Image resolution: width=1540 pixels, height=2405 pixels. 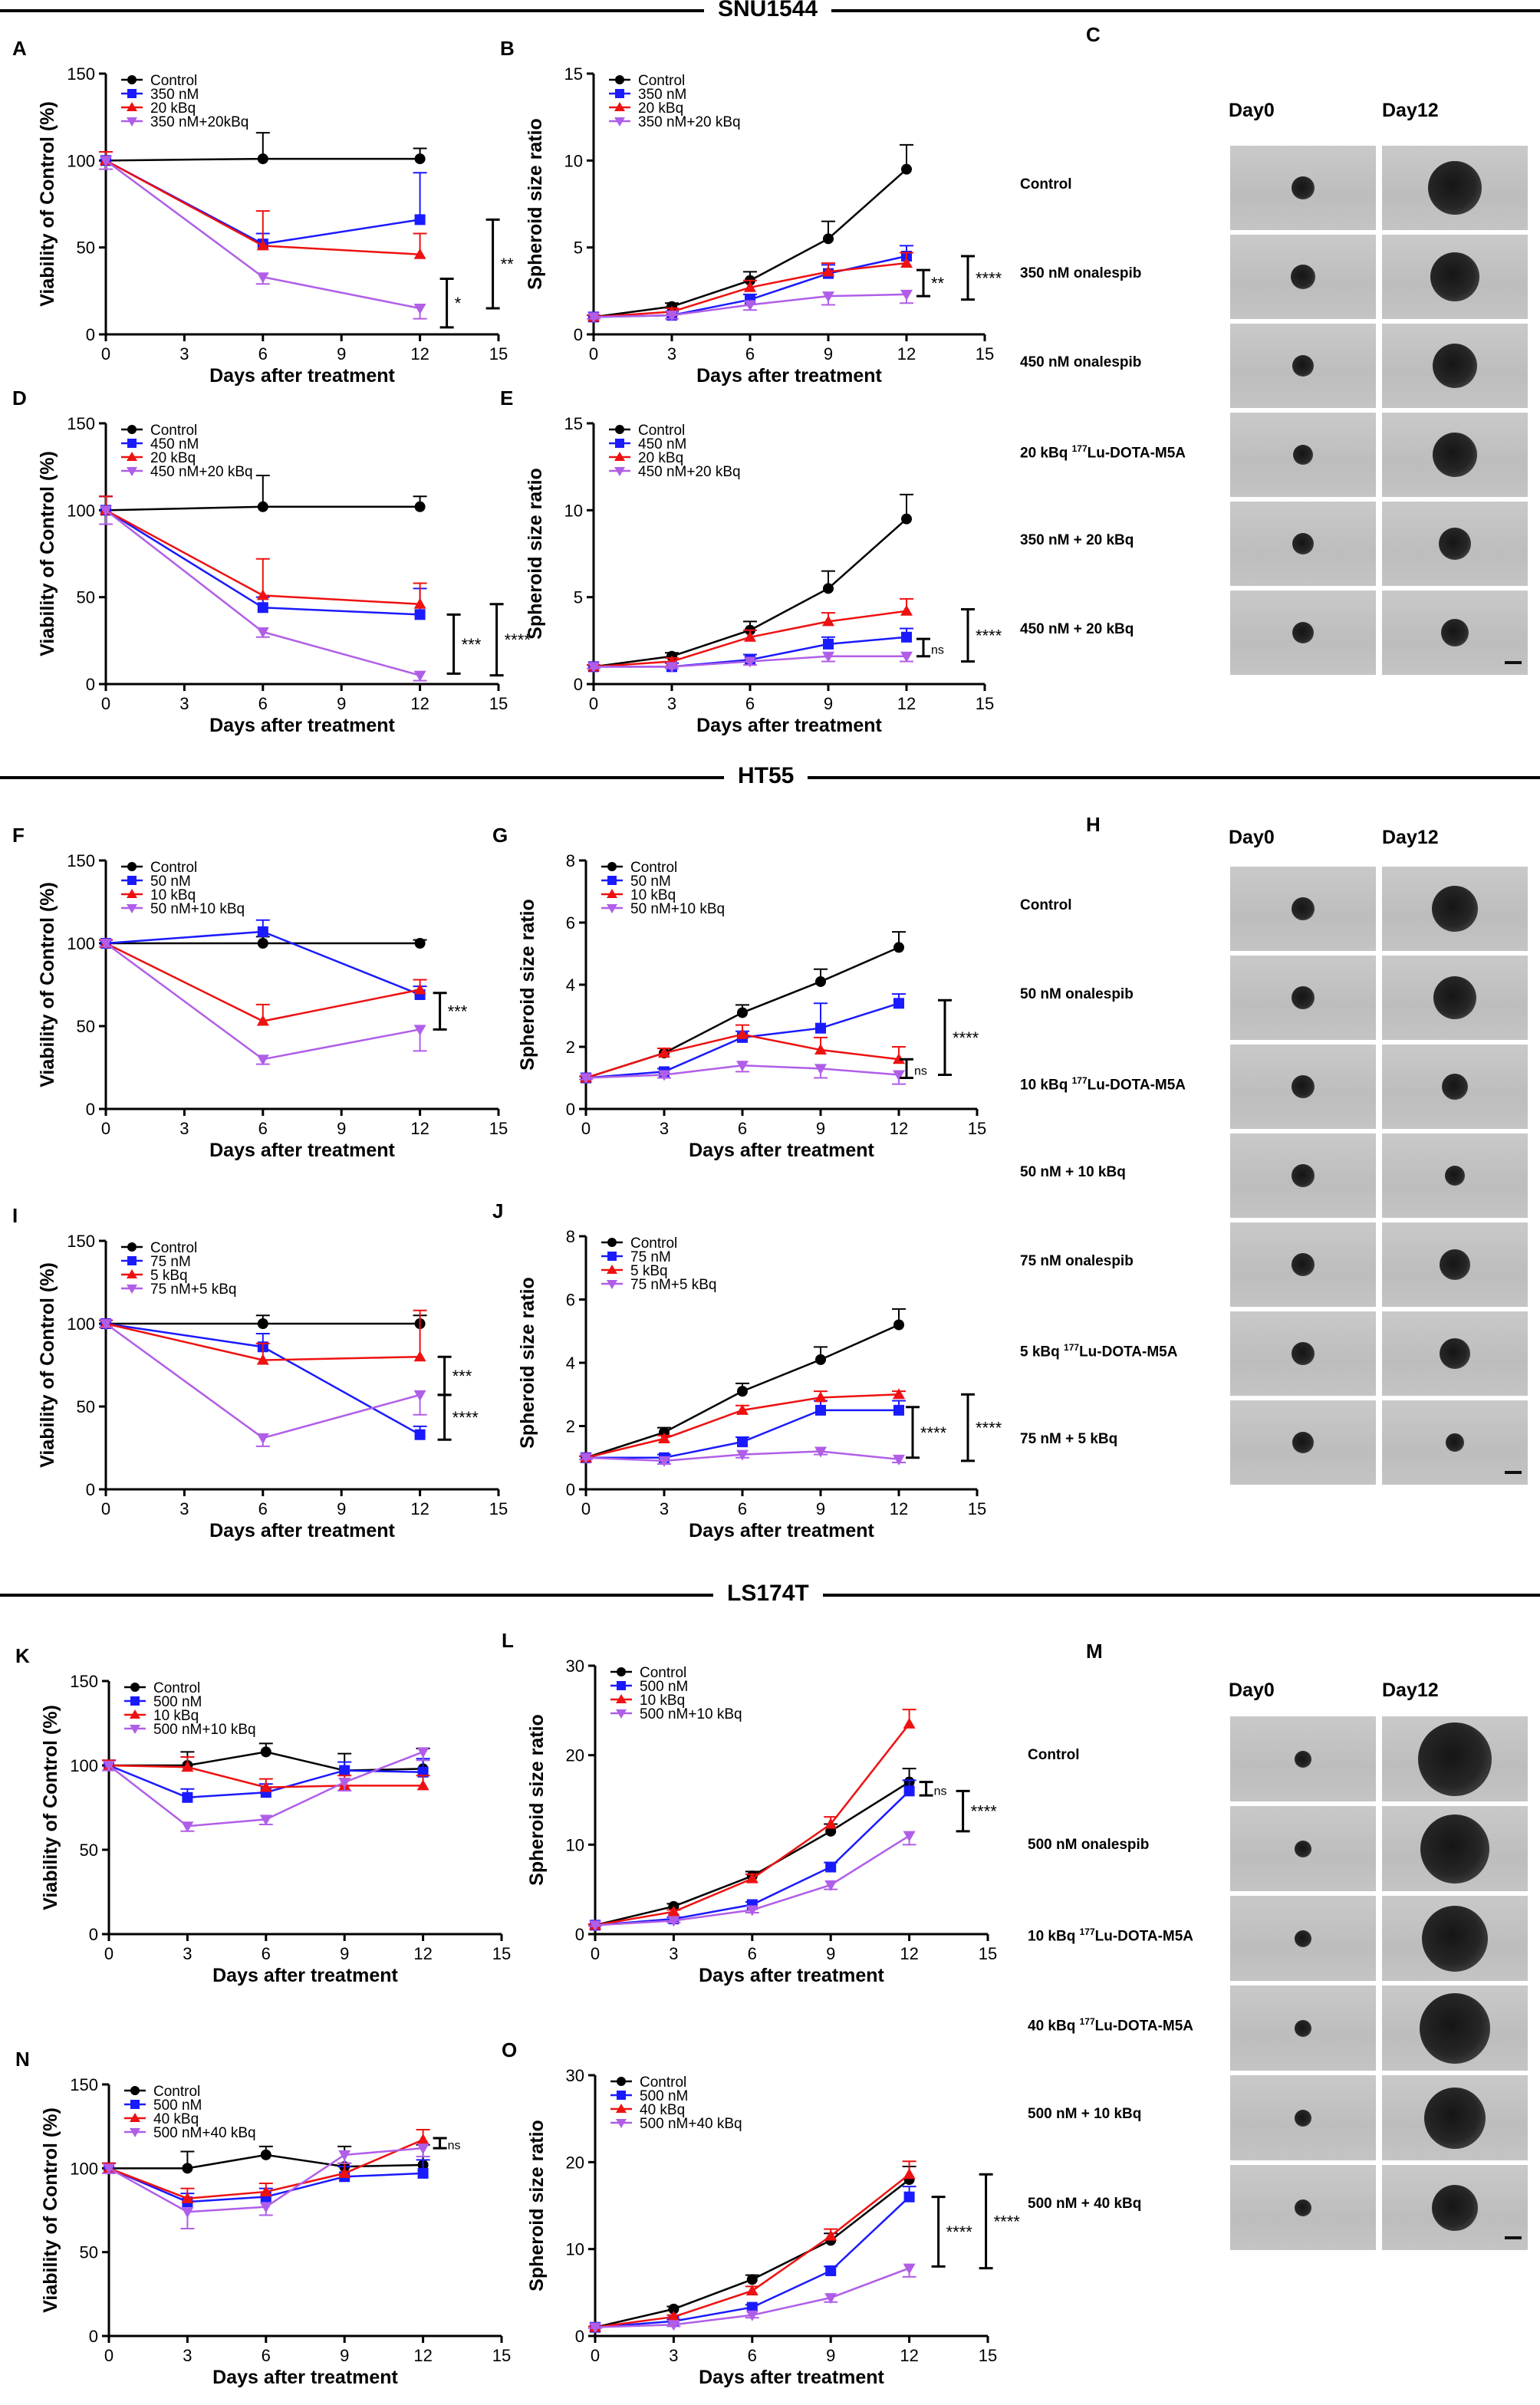 What do you see at coordinates (570, 860) in the screenshot?
I see `y-tick-label: 8` at bounding box center [570, 860].